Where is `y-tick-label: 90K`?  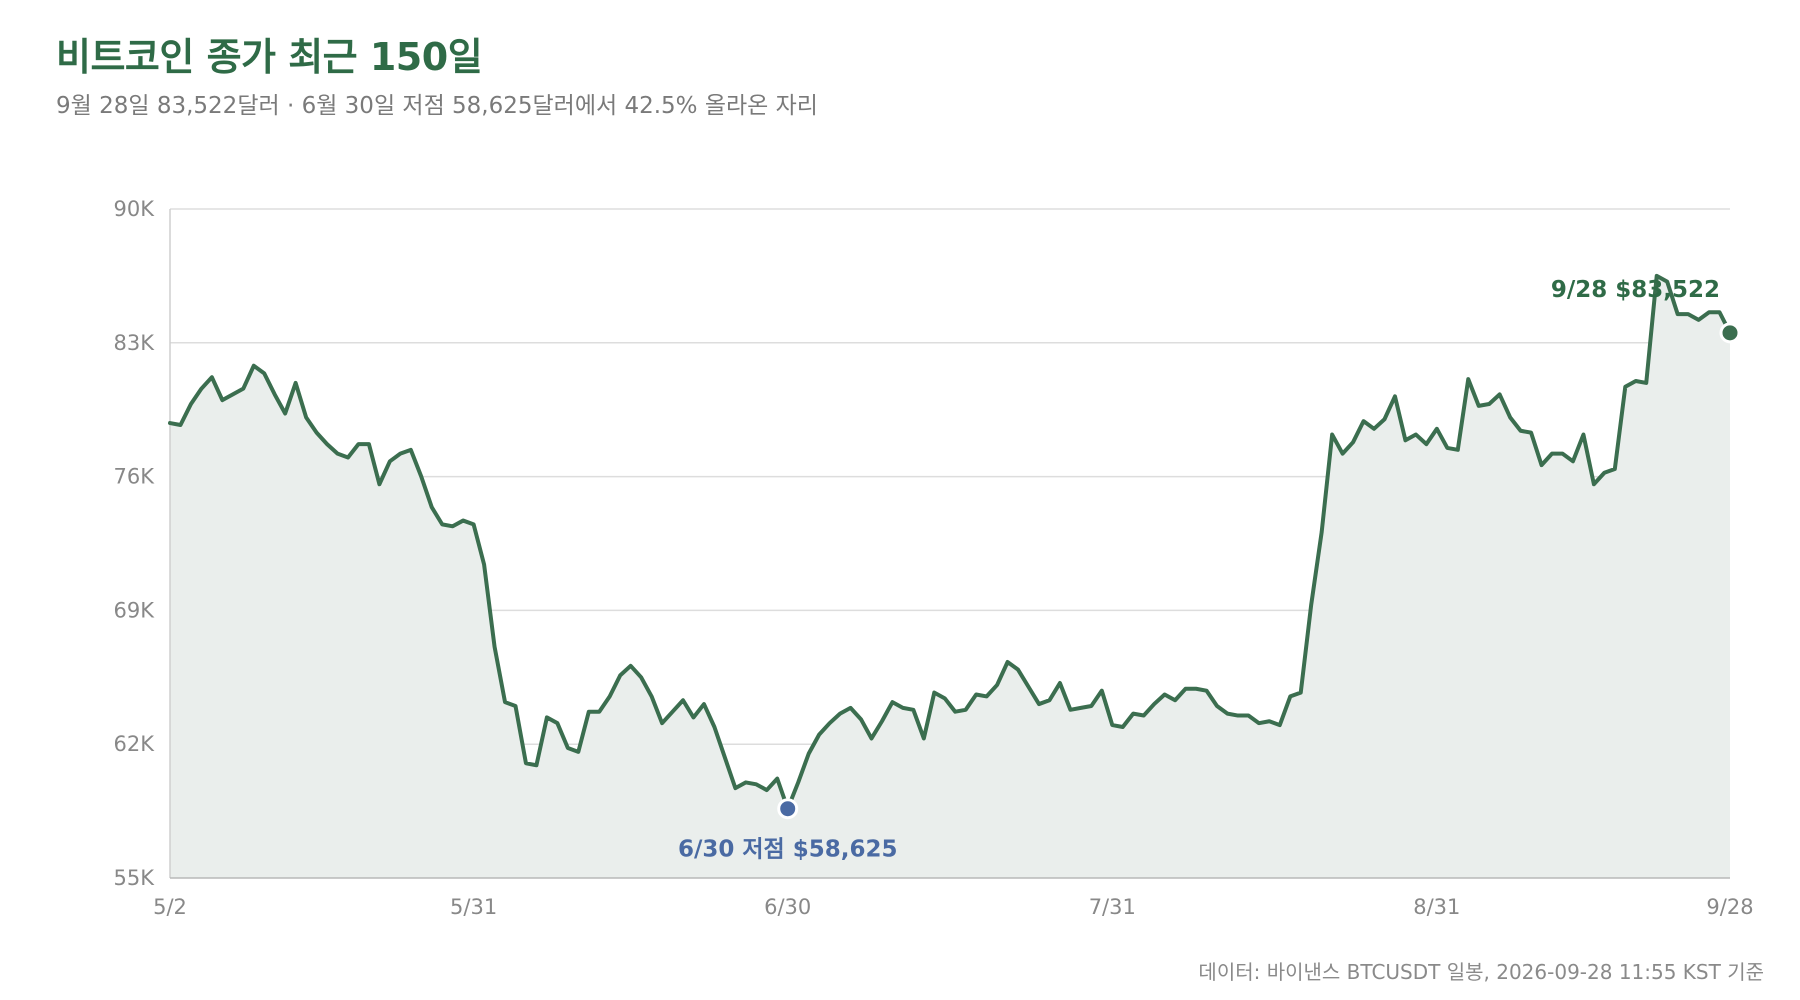
y-tick-label: 90K is located at coordinates (135, 209).